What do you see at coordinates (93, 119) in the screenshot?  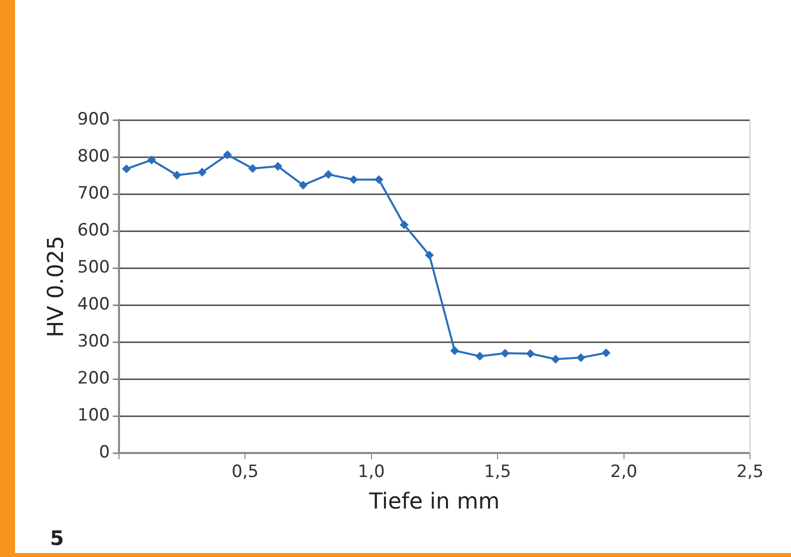 I see `y-tick-label: 900` at bounding box center [93, 119].